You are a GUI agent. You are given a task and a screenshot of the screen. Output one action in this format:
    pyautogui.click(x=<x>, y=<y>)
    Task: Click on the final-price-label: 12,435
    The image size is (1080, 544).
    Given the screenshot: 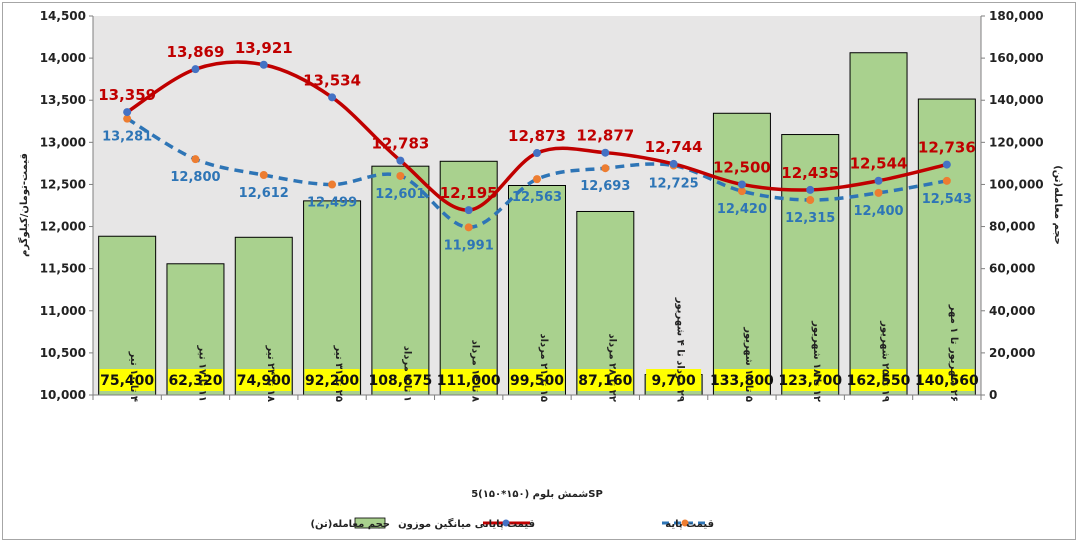 What is the action you would take?
    pyautogui.click(x=810, y=173)
    